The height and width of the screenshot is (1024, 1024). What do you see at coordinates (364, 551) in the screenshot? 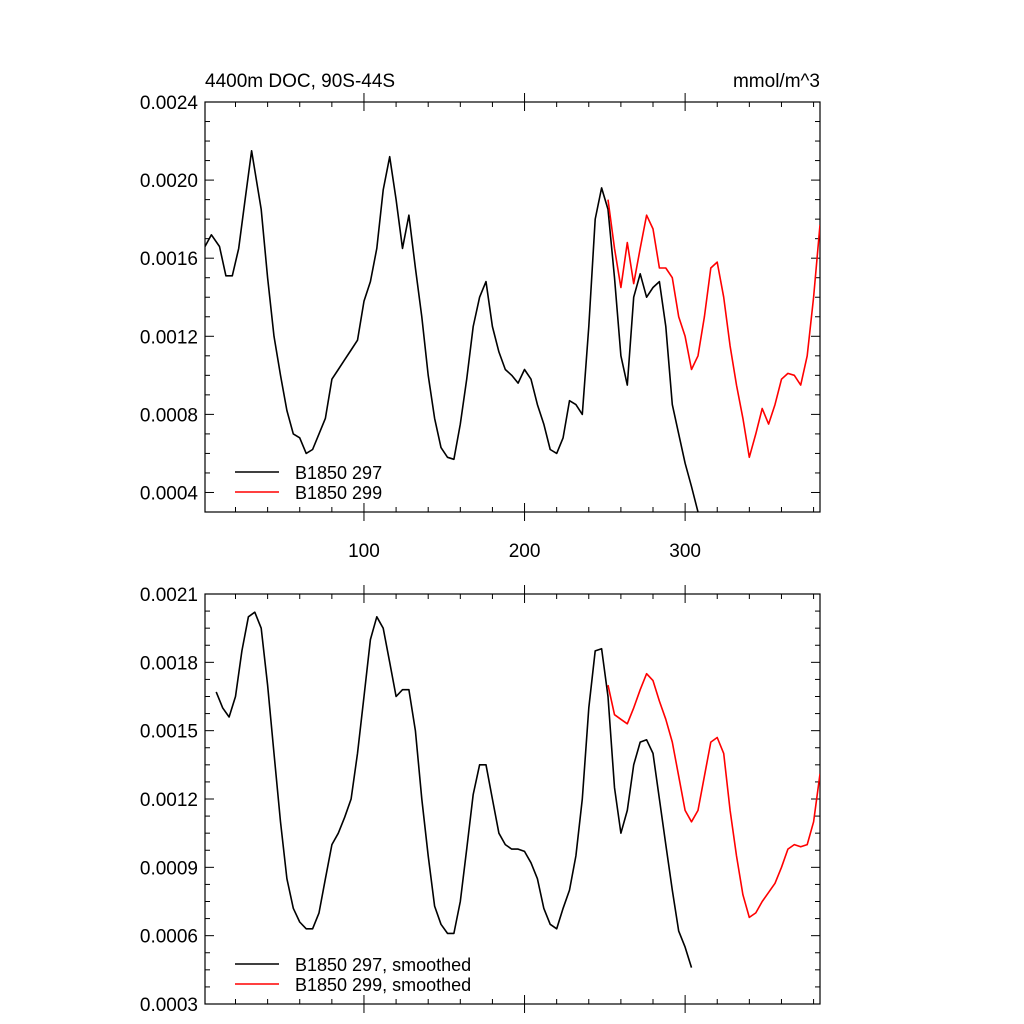
I see `top-xtick-label: 100` at bounding box center [364, 551].